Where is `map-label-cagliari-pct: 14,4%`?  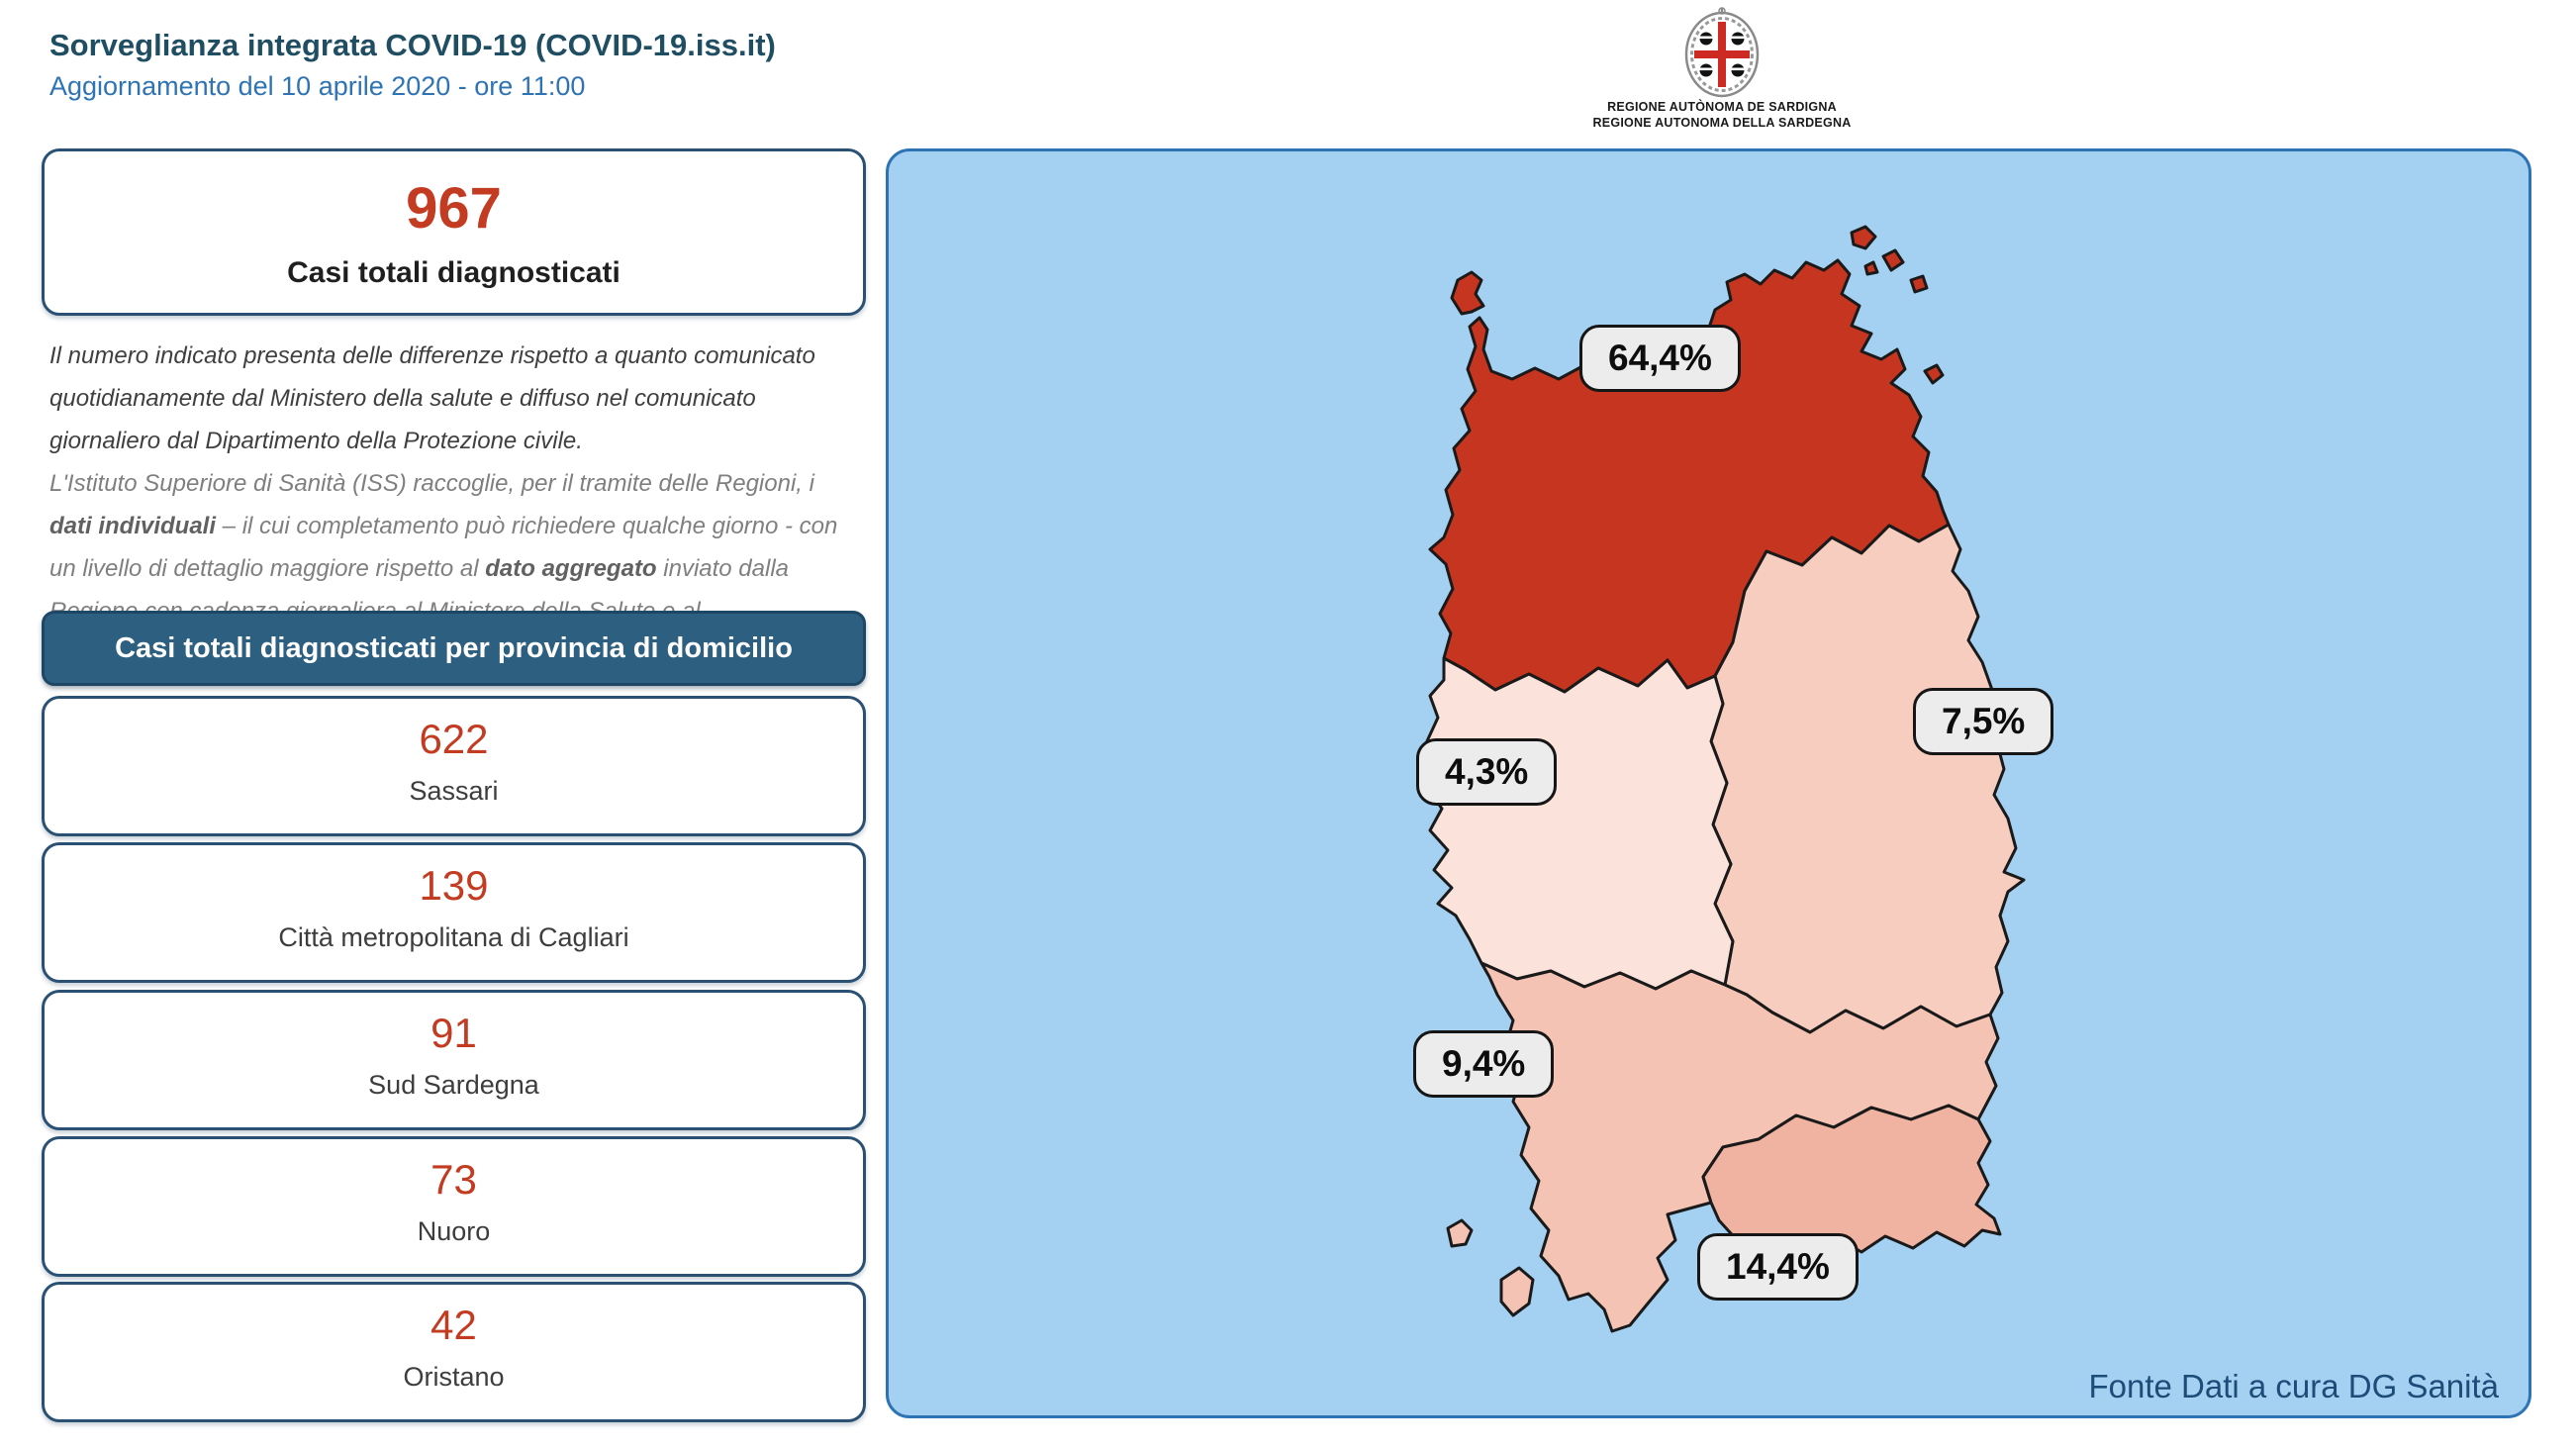
map-label-cagliari-pct: 14,4% is located at coordinates (1778, 1267).